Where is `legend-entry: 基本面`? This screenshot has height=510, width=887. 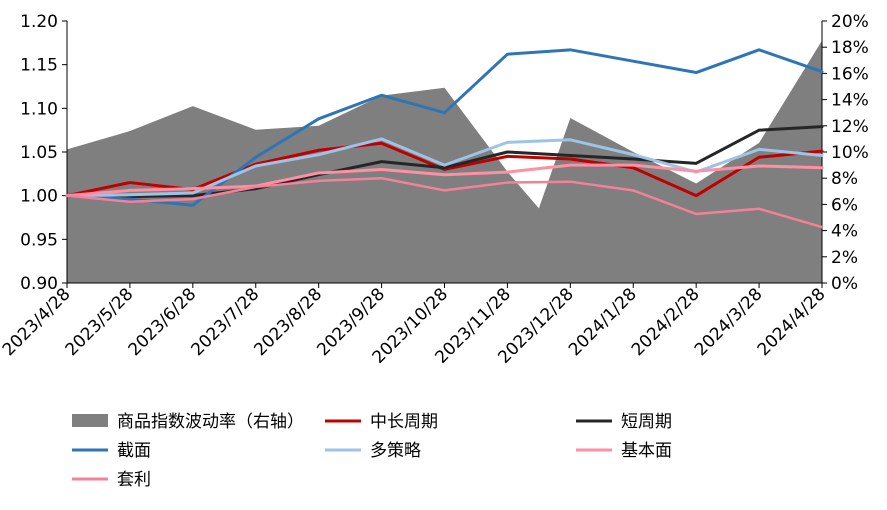
legend-entry: 基本面 is located at coordinates (624, 451).